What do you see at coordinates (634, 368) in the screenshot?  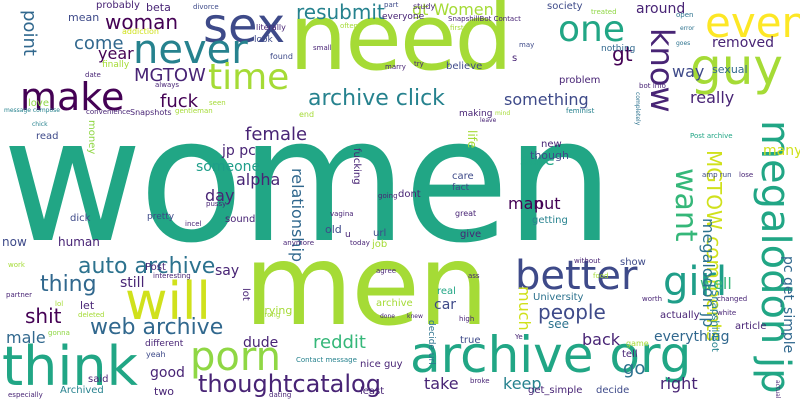 I see `word-go: go` at bounding box center [634, 368].